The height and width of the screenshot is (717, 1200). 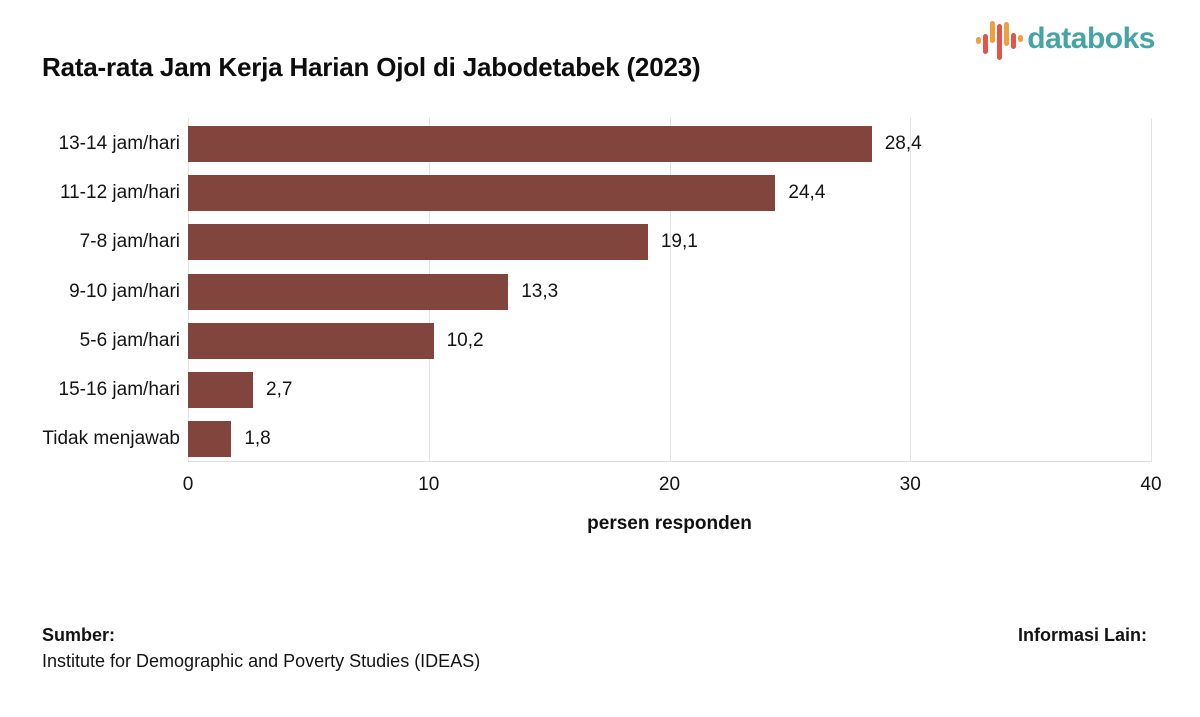 What do you see at coordinates (279, 389) in the screenshot?
I see `value-label: 2,7` at bounding box center [279, 389].